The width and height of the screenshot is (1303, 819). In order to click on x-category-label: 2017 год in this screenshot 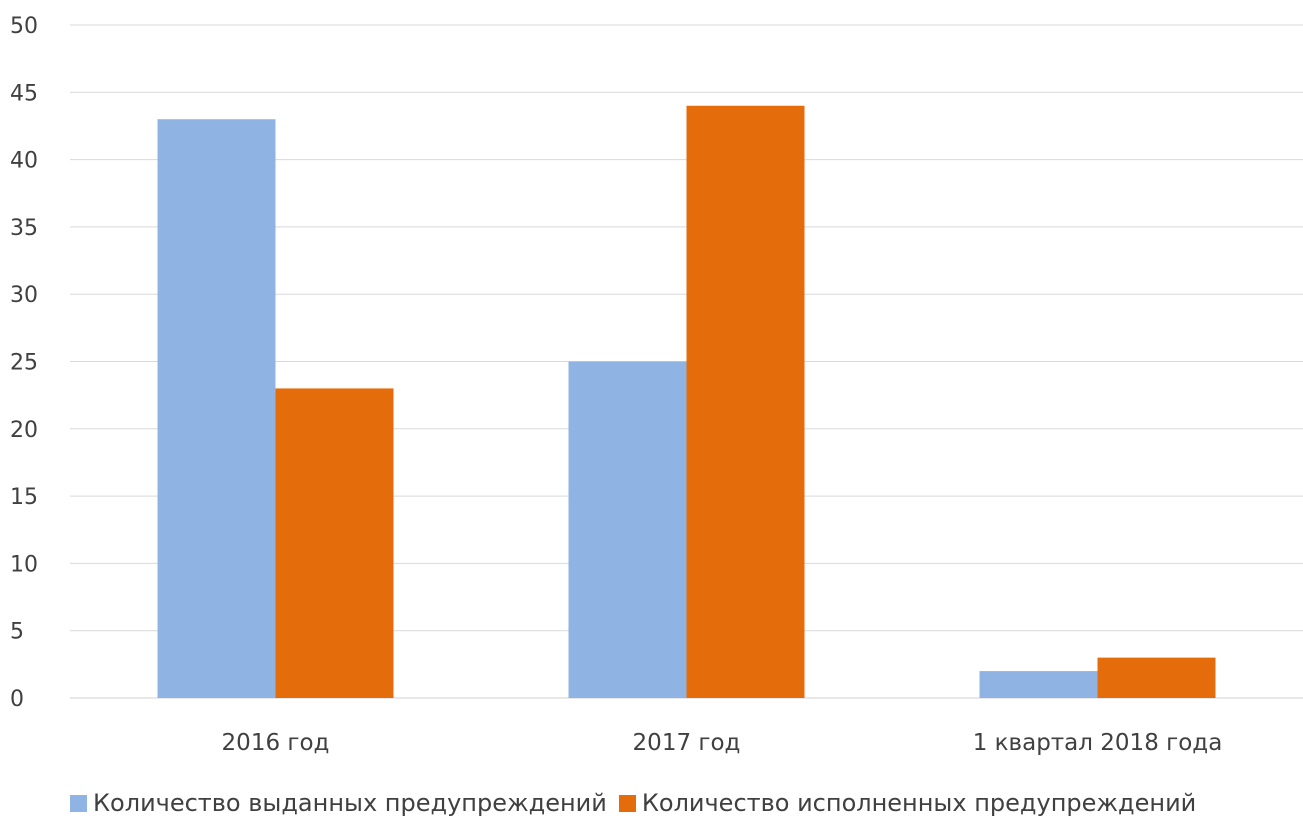, I will do `click(687, 743)`.